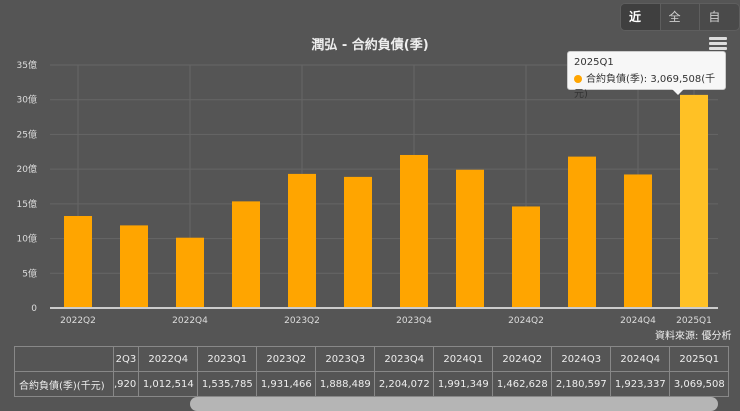 This screenshot has height=411, width=740. What do you see at coordinates (404, 359) in the screenshot?
I see `column-header: 2023Q4` at bounding box center [404, 359].